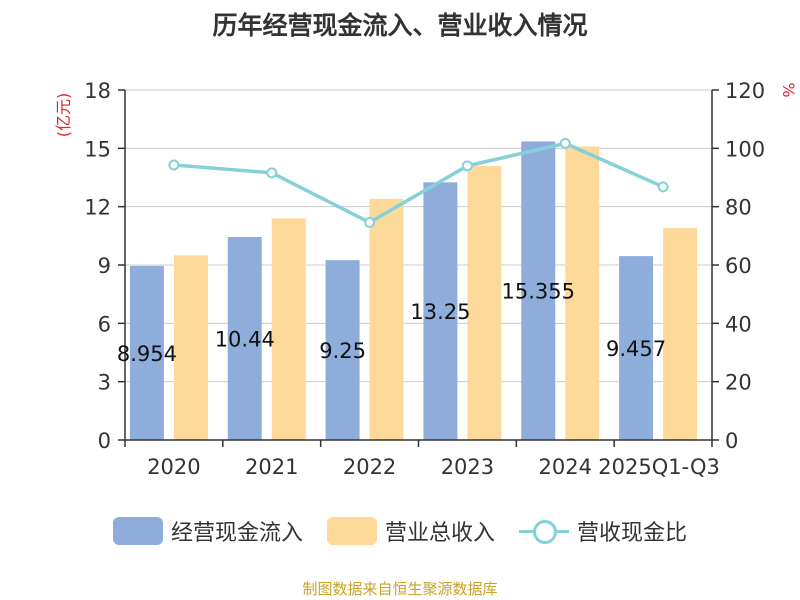 The height and width of the screenshot is (600, 800). I want to click on legend-item-ratio: 营收现金比, so click(603, 531).